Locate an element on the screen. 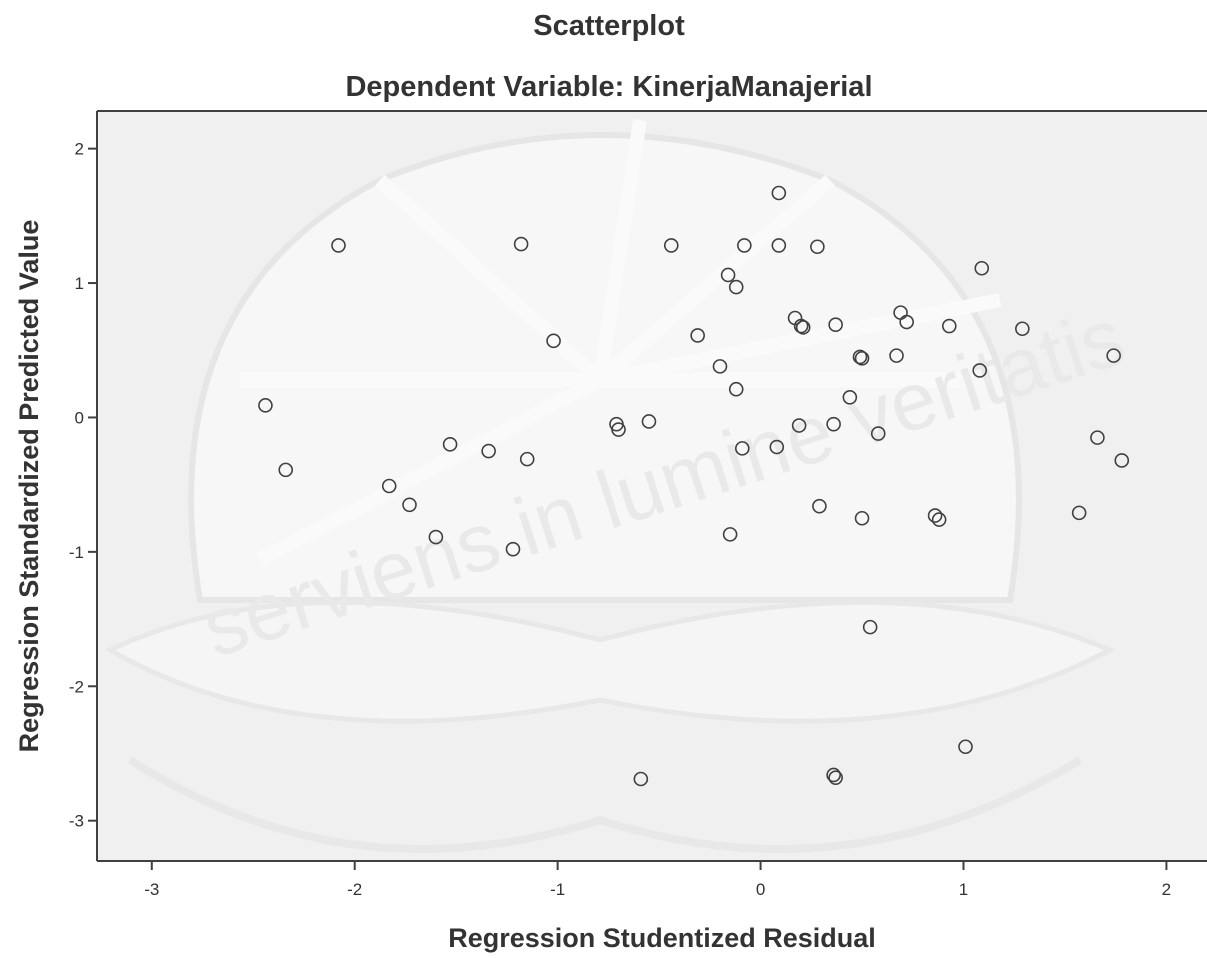  y-tick-label: -1 is located at coordinates (76, 552).